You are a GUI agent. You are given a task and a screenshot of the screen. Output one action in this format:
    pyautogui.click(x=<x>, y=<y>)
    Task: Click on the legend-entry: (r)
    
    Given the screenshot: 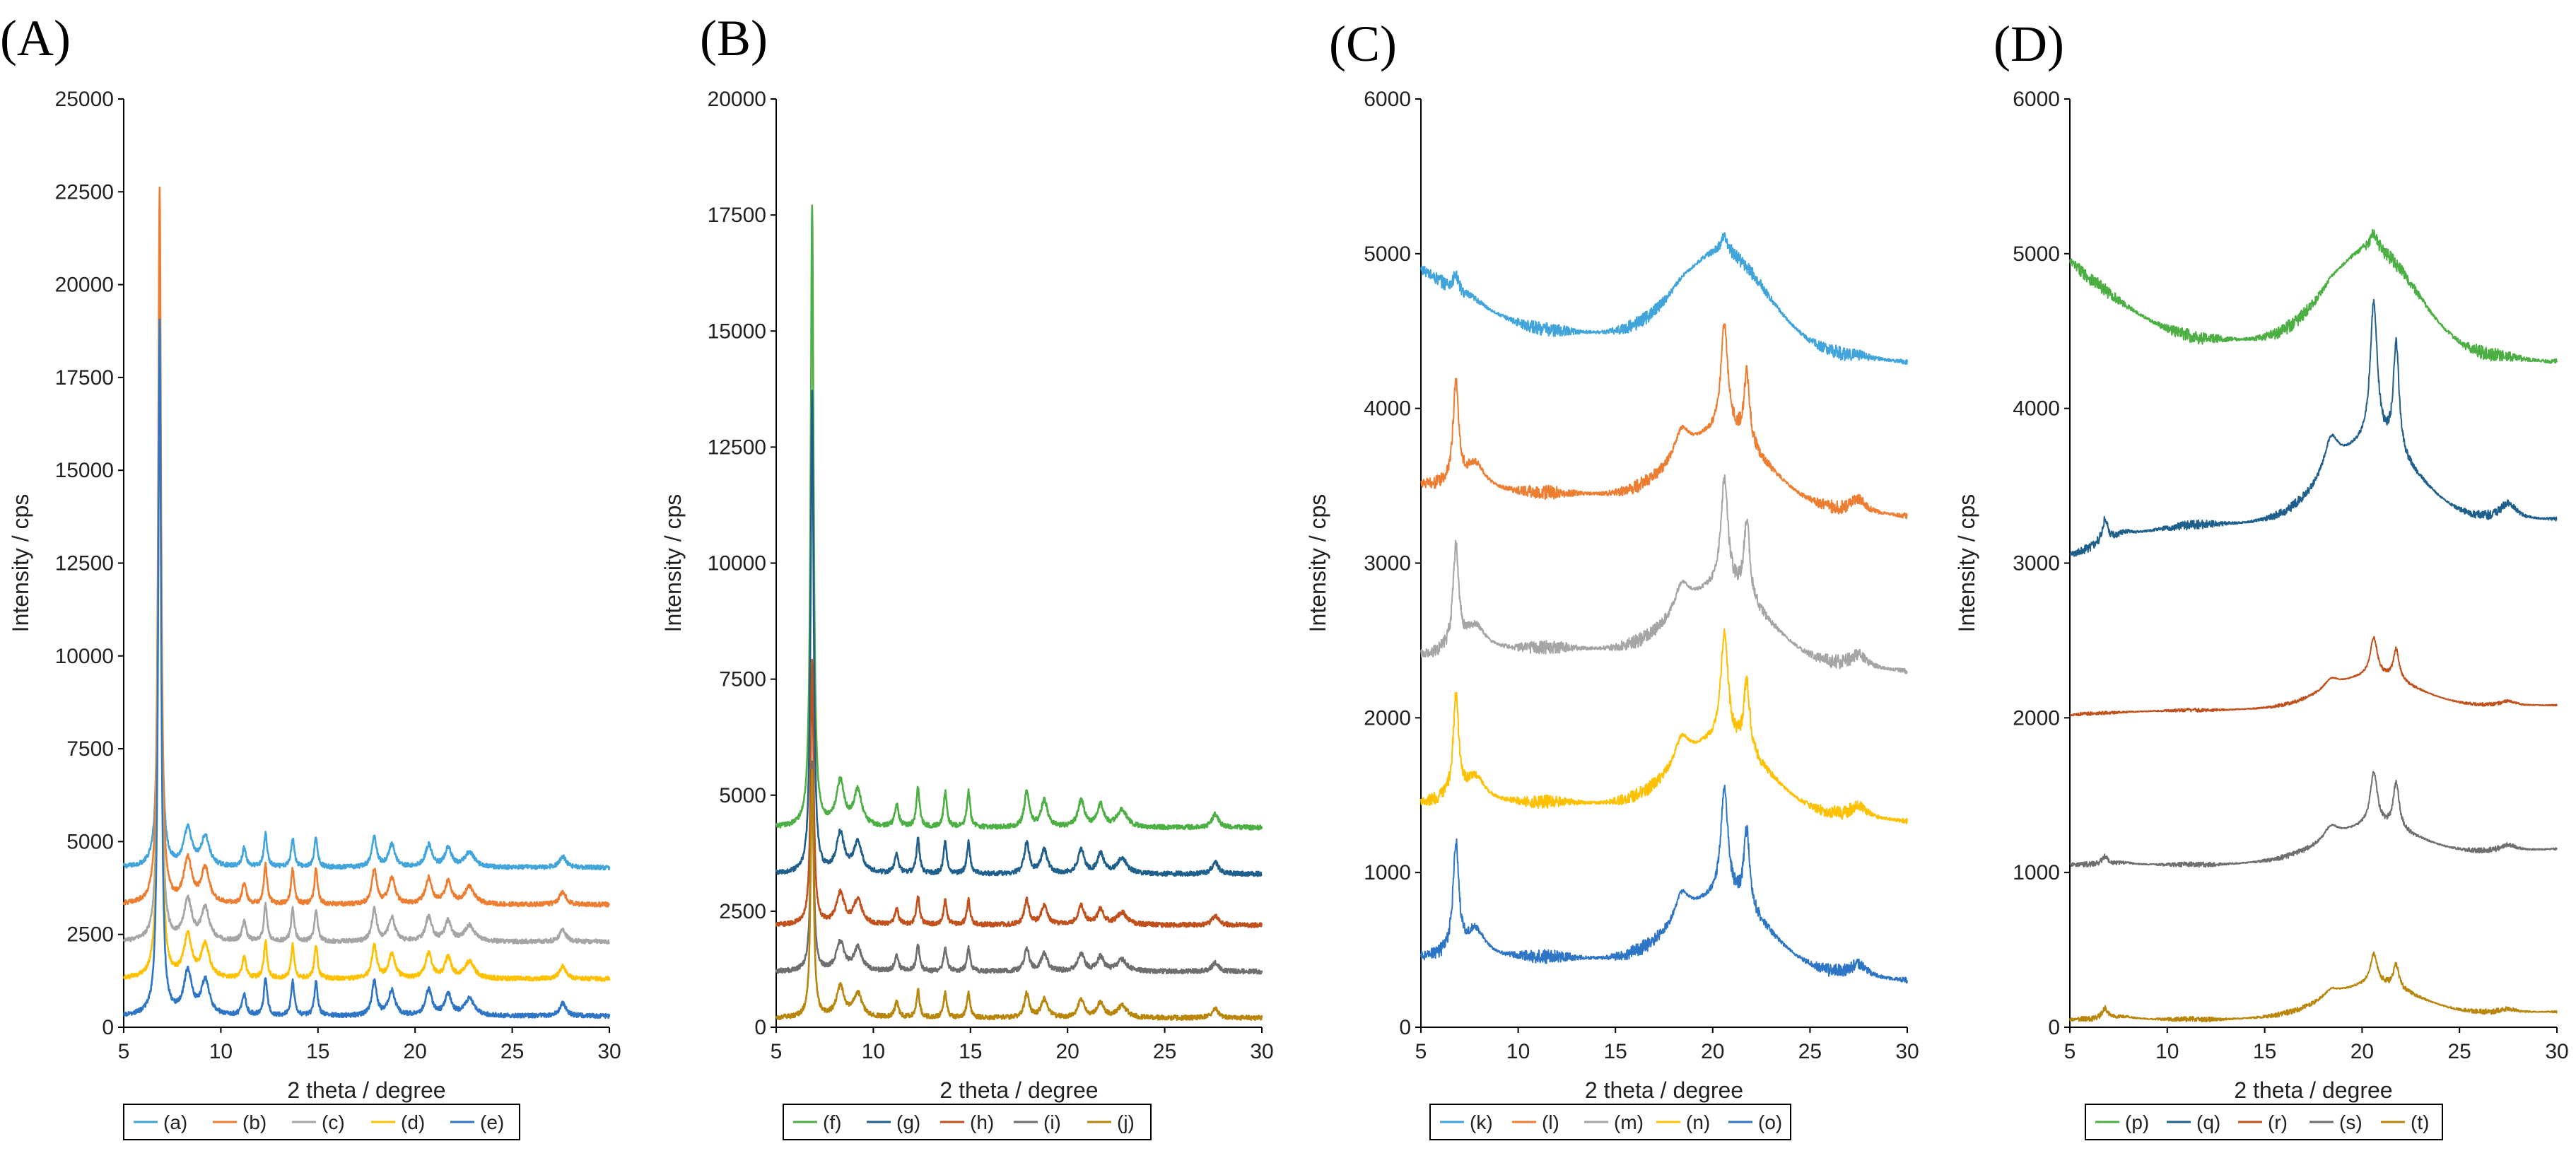 What is the action you would take?
    pyautogui.click(x=2278, y=1122)
    